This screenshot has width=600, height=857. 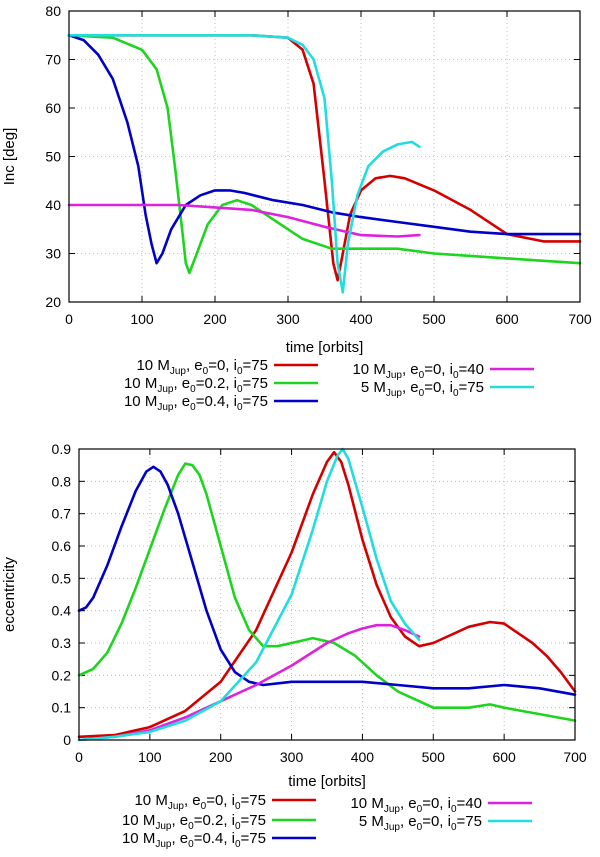 I want to click on x-tick-label: 600, so click(x=507, y=319).